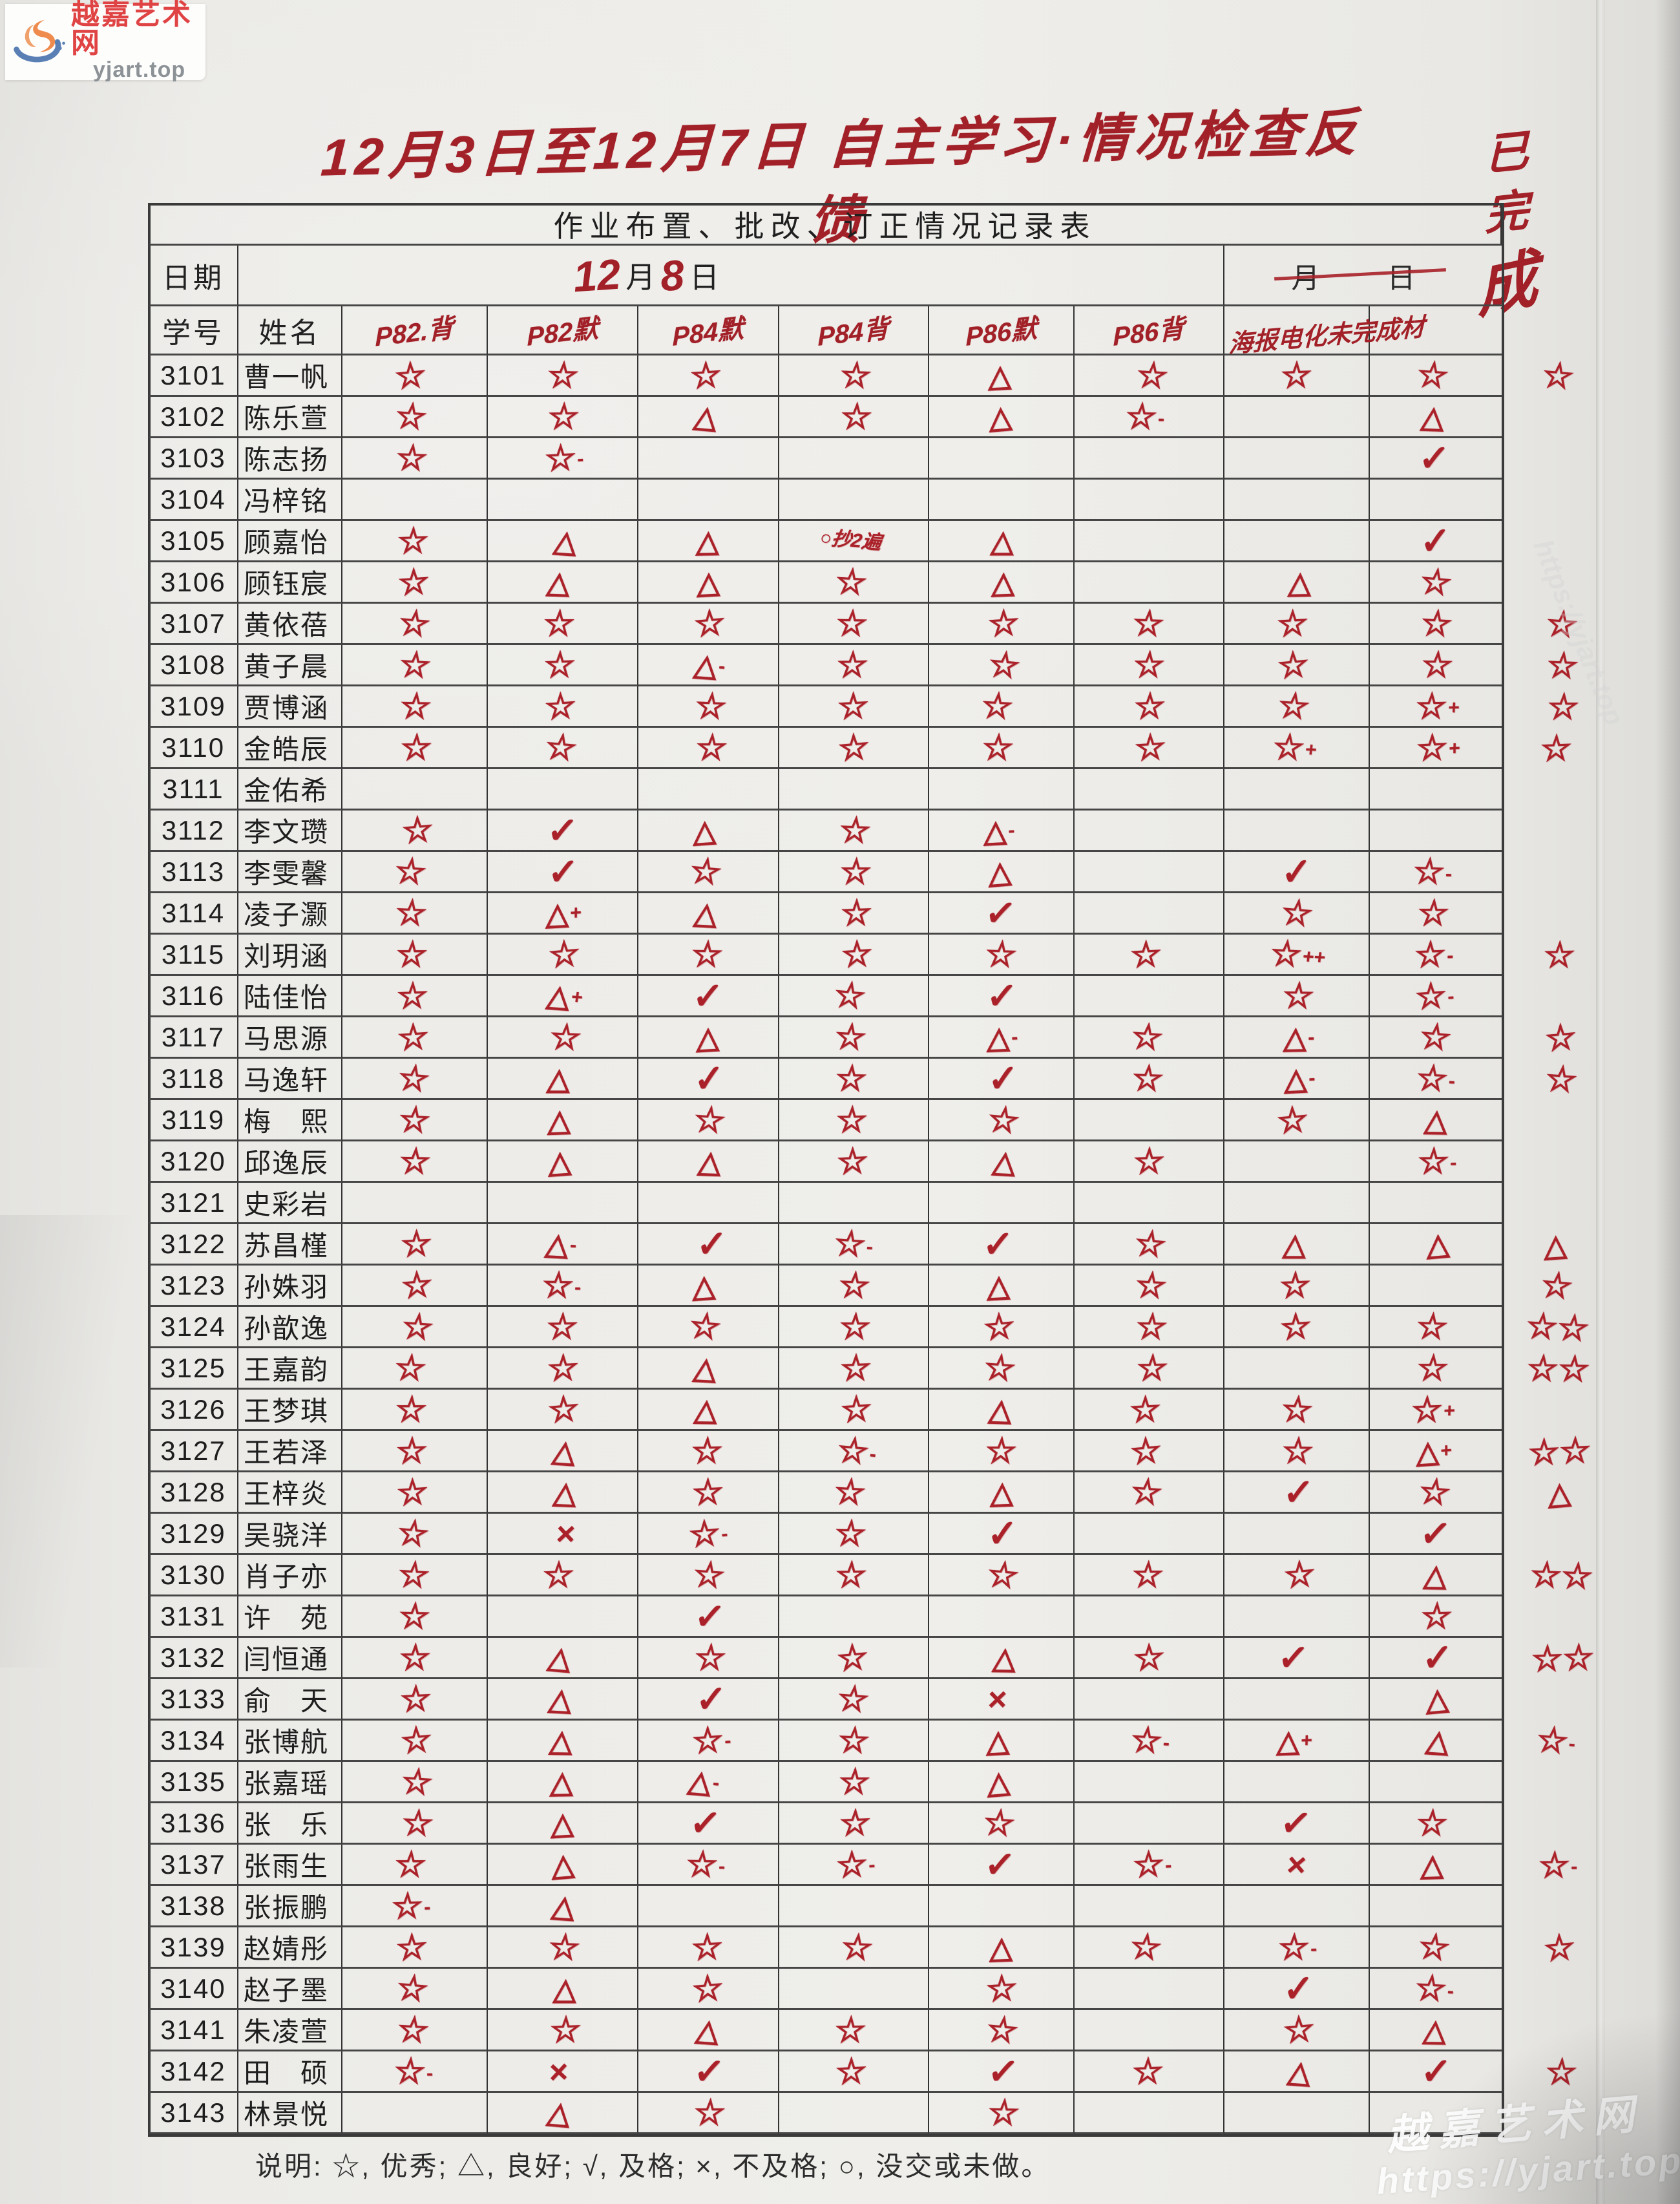  Describe the element at coordinates (194, 2113) in the screenshot. I see `student-id-cell: 3143` at that location.